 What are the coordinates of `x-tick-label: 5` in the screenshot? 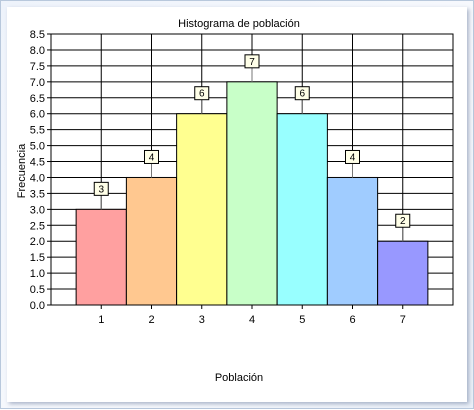 It's located at (302, 320).